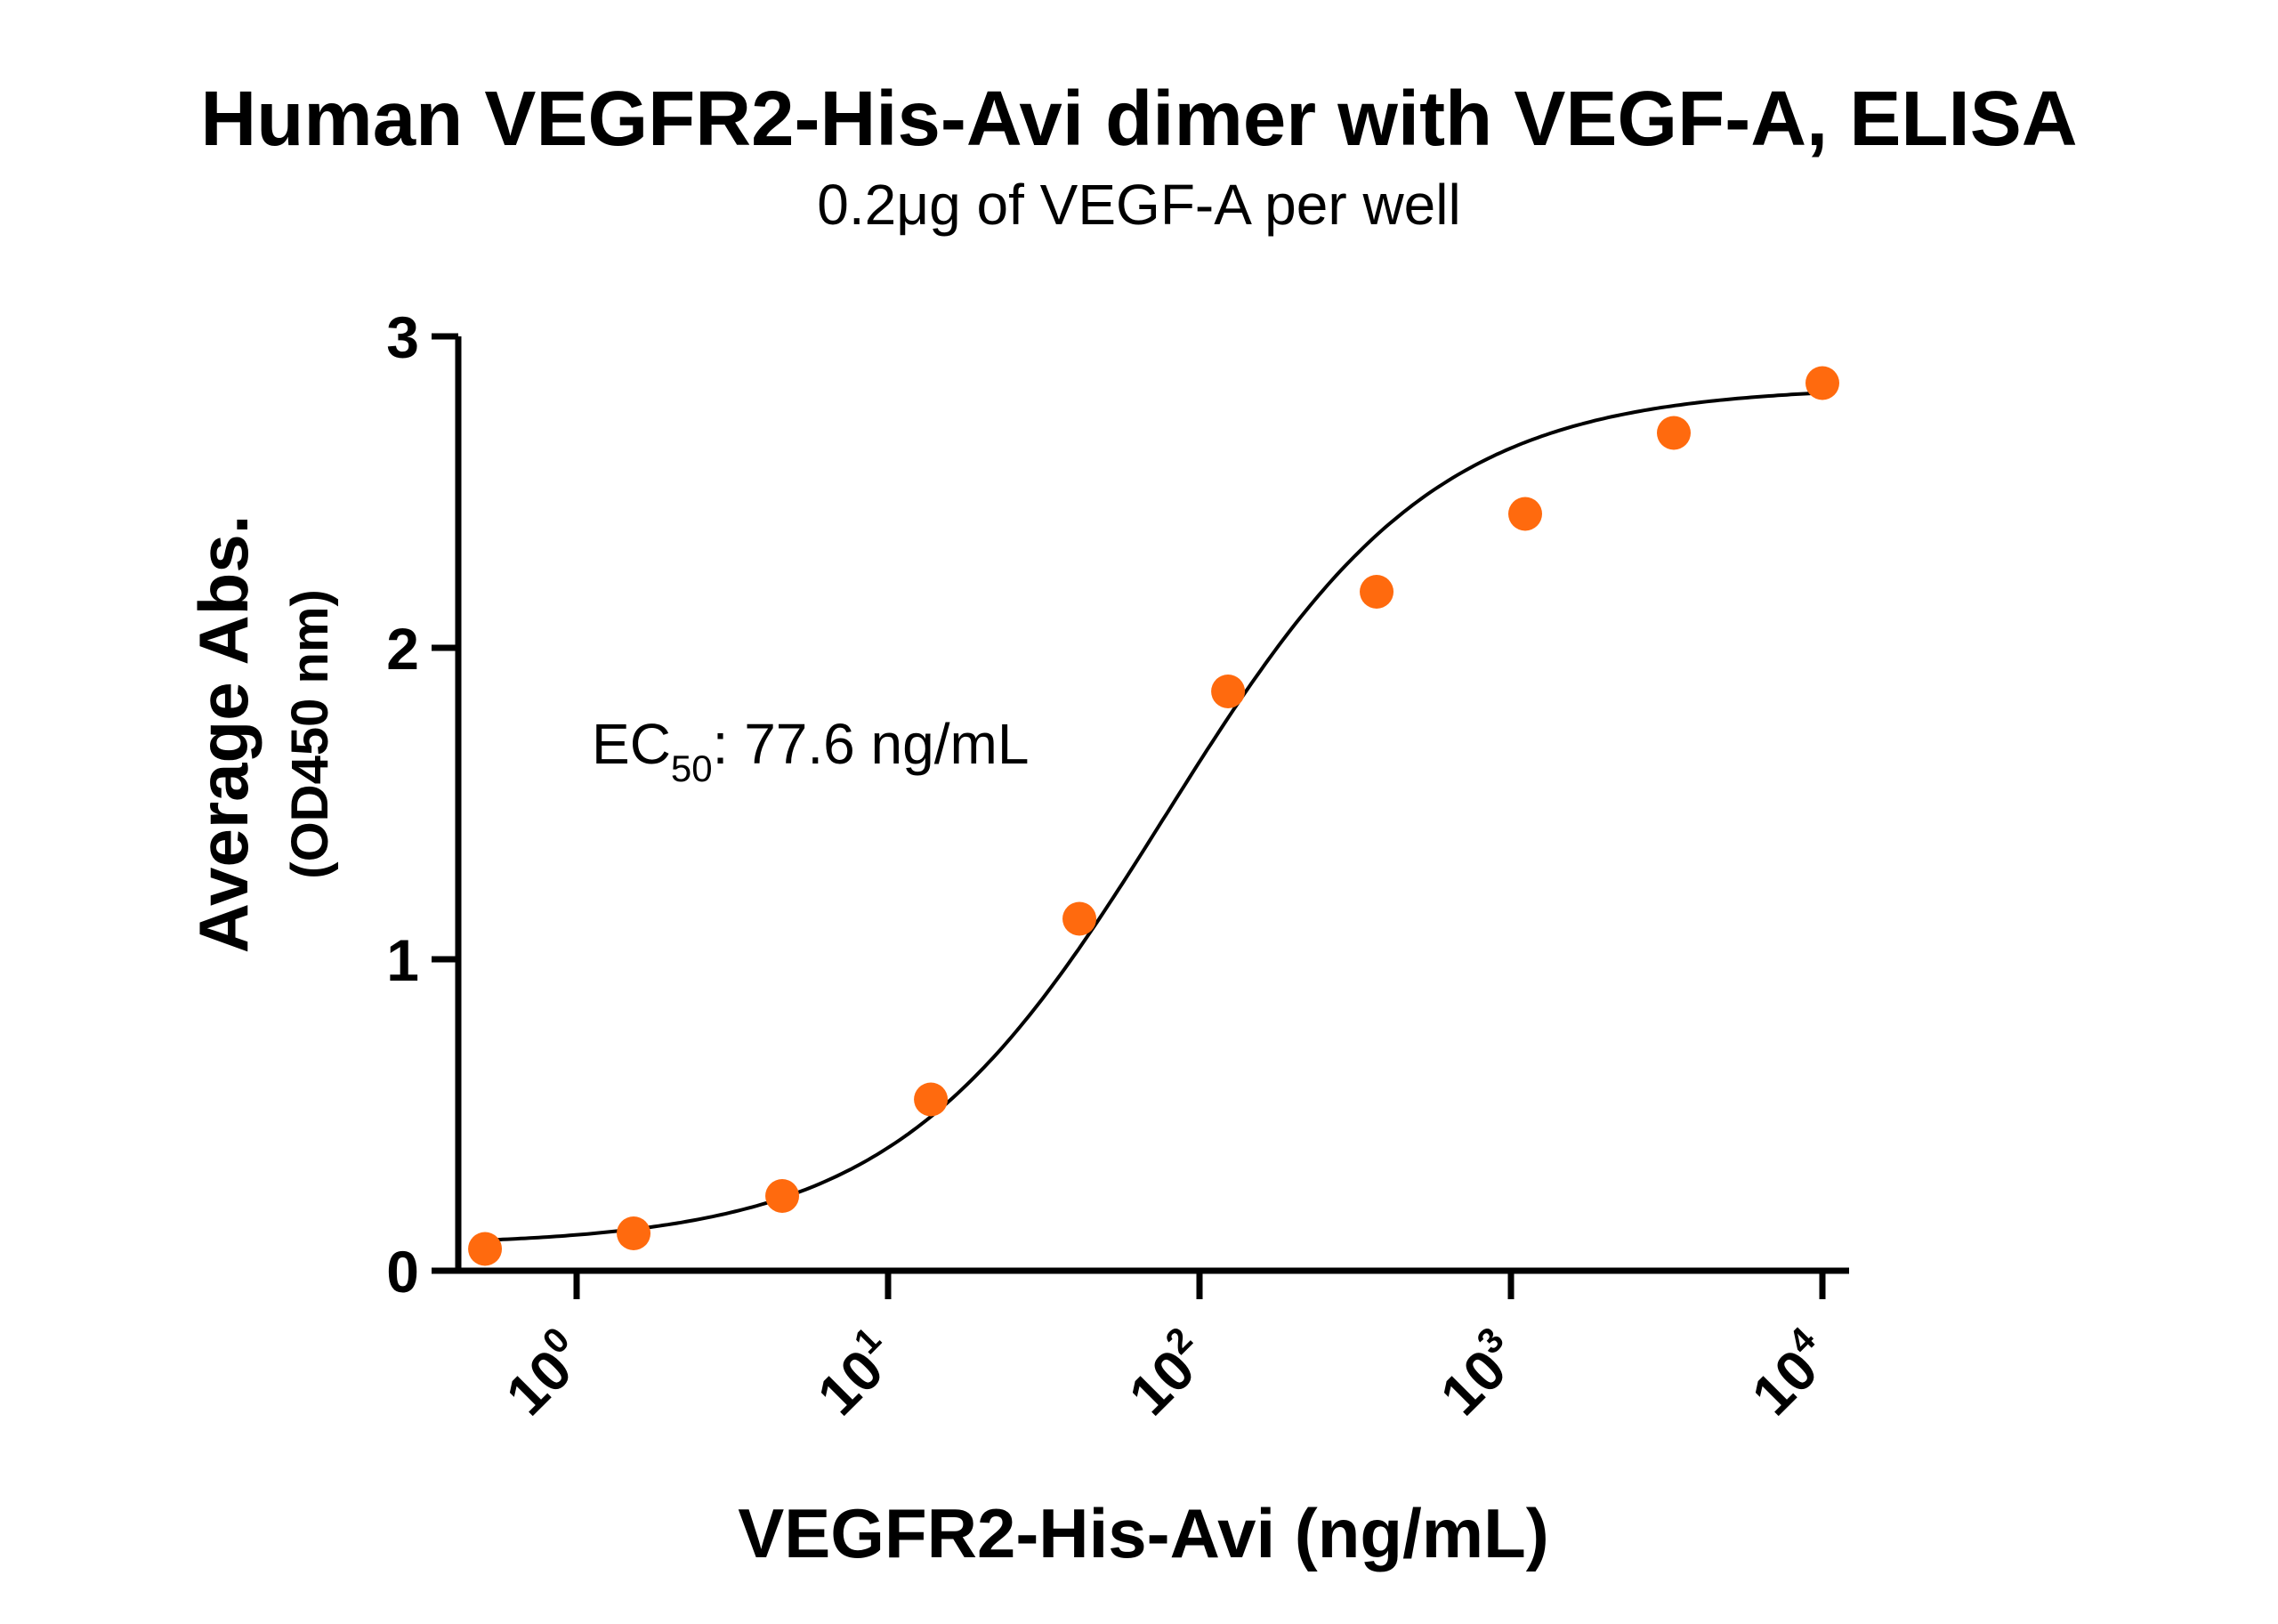 The image size is (2278, 1624). I want to click on x-tick-label: 10³, so click(1479, 1374).